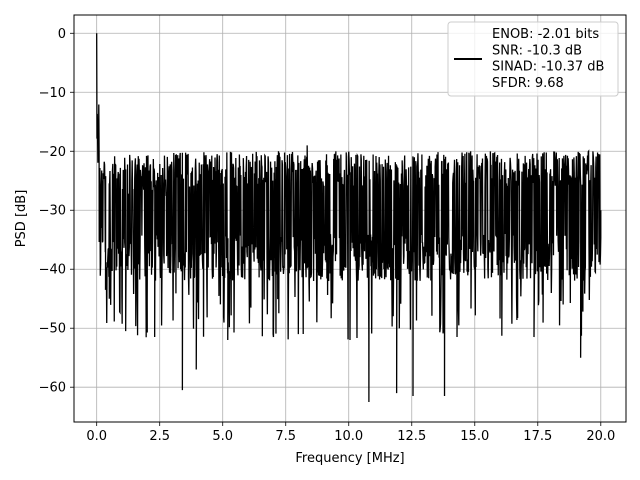 This screenshot has width=640, height=480. Describe the element at coordinates (548, 67) in the screenshot. I see `legend-line-sinad: SINAD: -10.37 dB` at that location.